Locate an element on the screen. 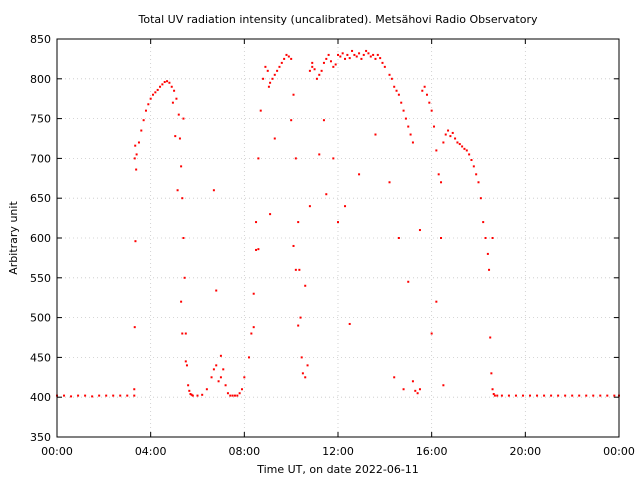 Image resolution: width=640 pixels, height=480 pixels. x-tick-label: 04:00 is located at coordinates (151, 451).